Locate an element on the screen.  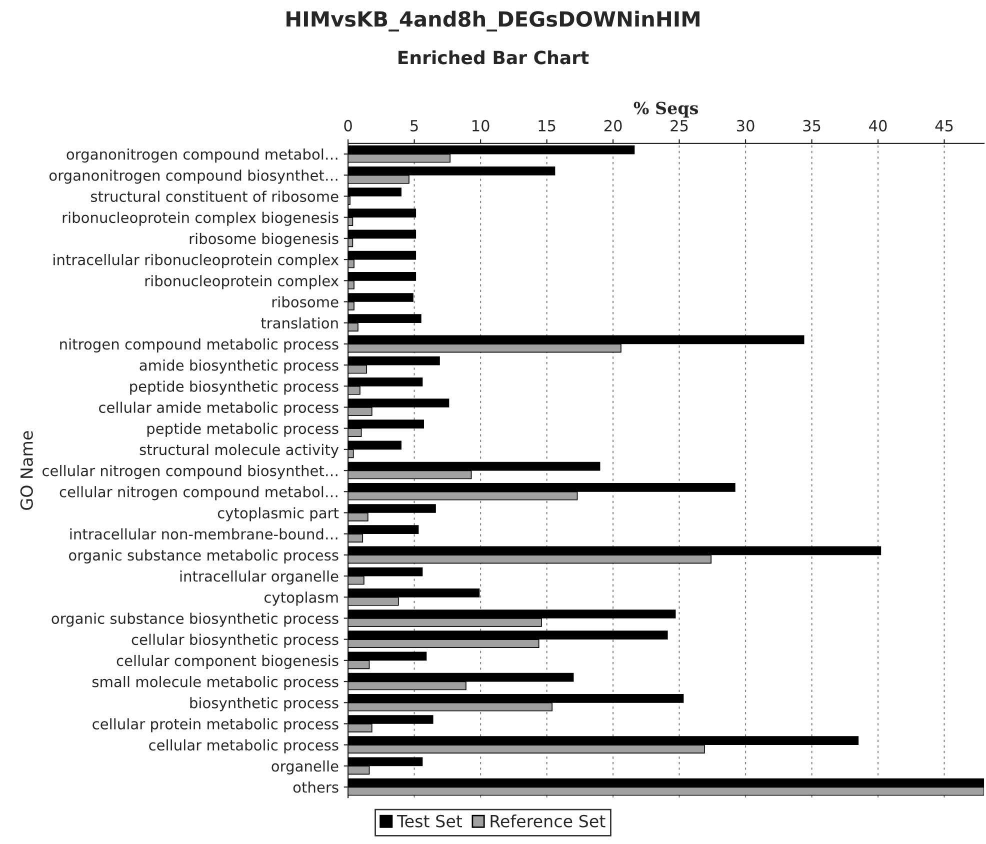
y-tick-label: ribonucleoprotein complex is located at coordinates (242, 282).